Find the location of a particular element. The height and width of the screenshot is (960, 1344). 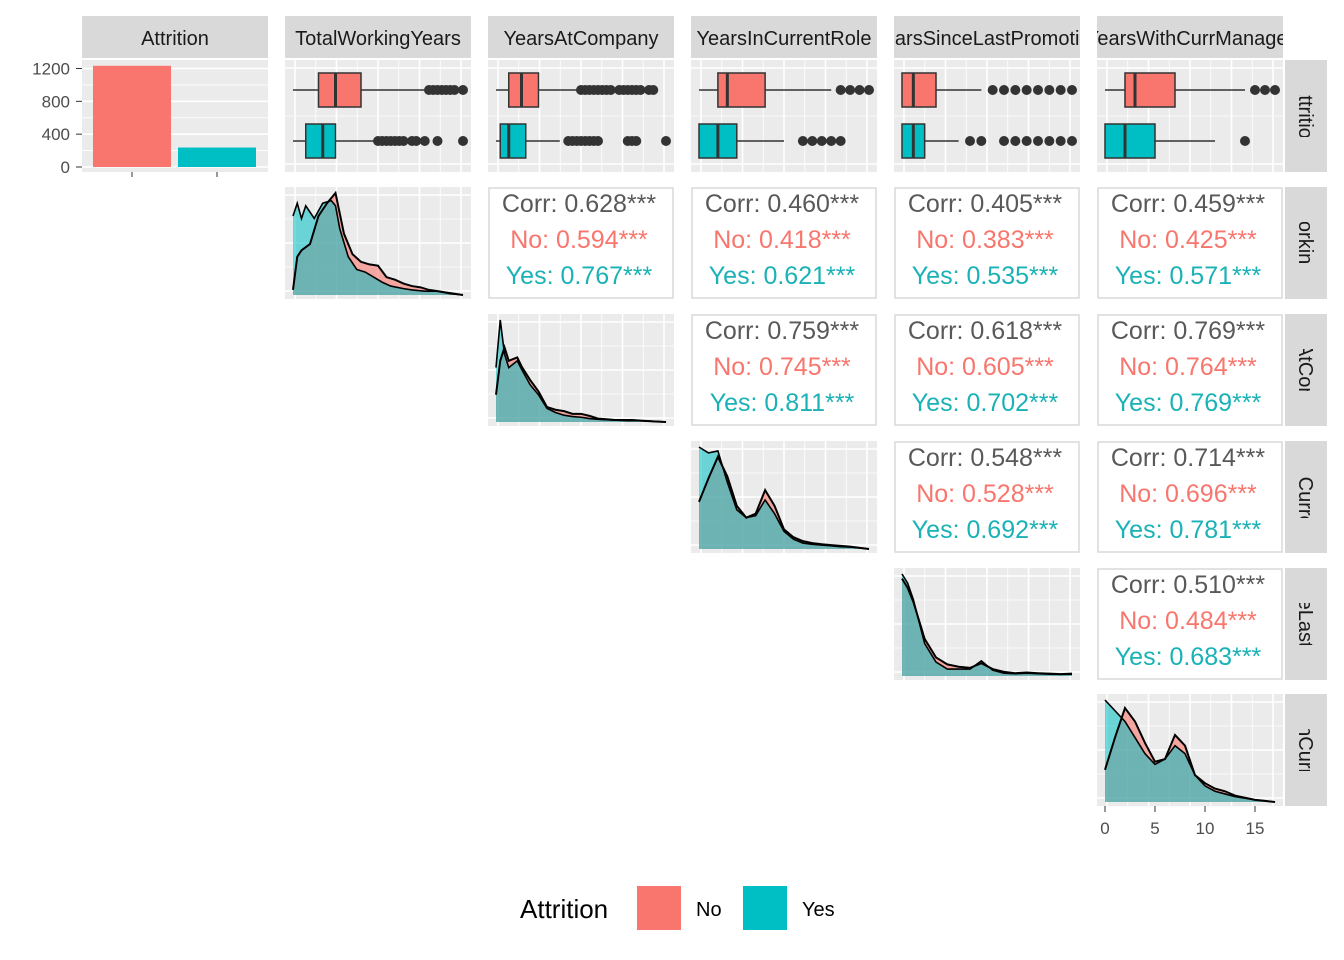

row-strip-label: TotalWorkingYears is located at coordinates (1305, 243).